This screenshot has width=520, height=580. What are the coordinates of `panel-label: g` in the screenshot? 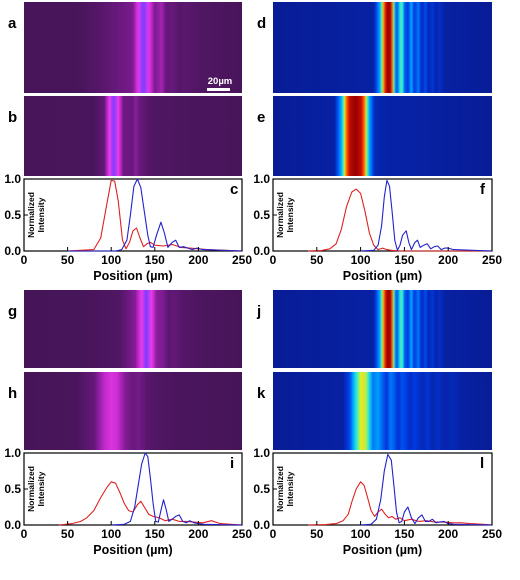 It's located at (12, 311).